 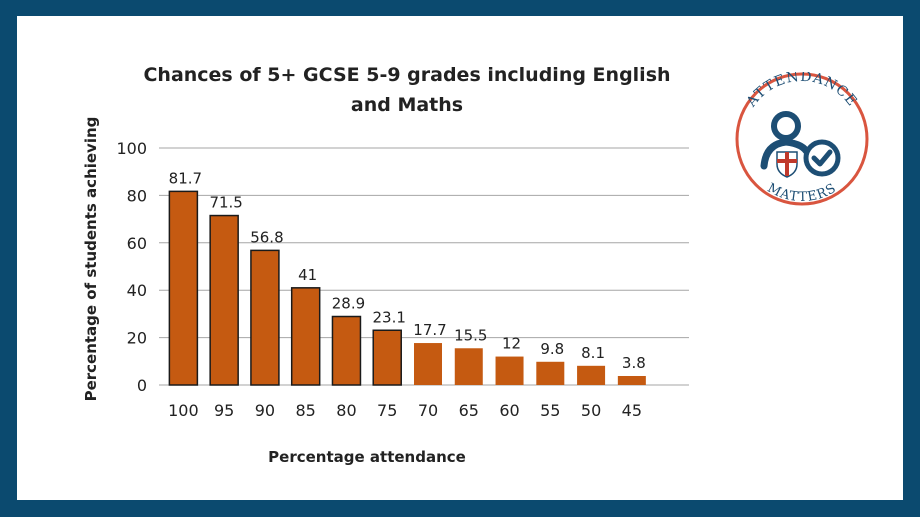 I want to click on attendance-matters-badge: ATTENDANCE MATTERS, so click(x=802, y=139).